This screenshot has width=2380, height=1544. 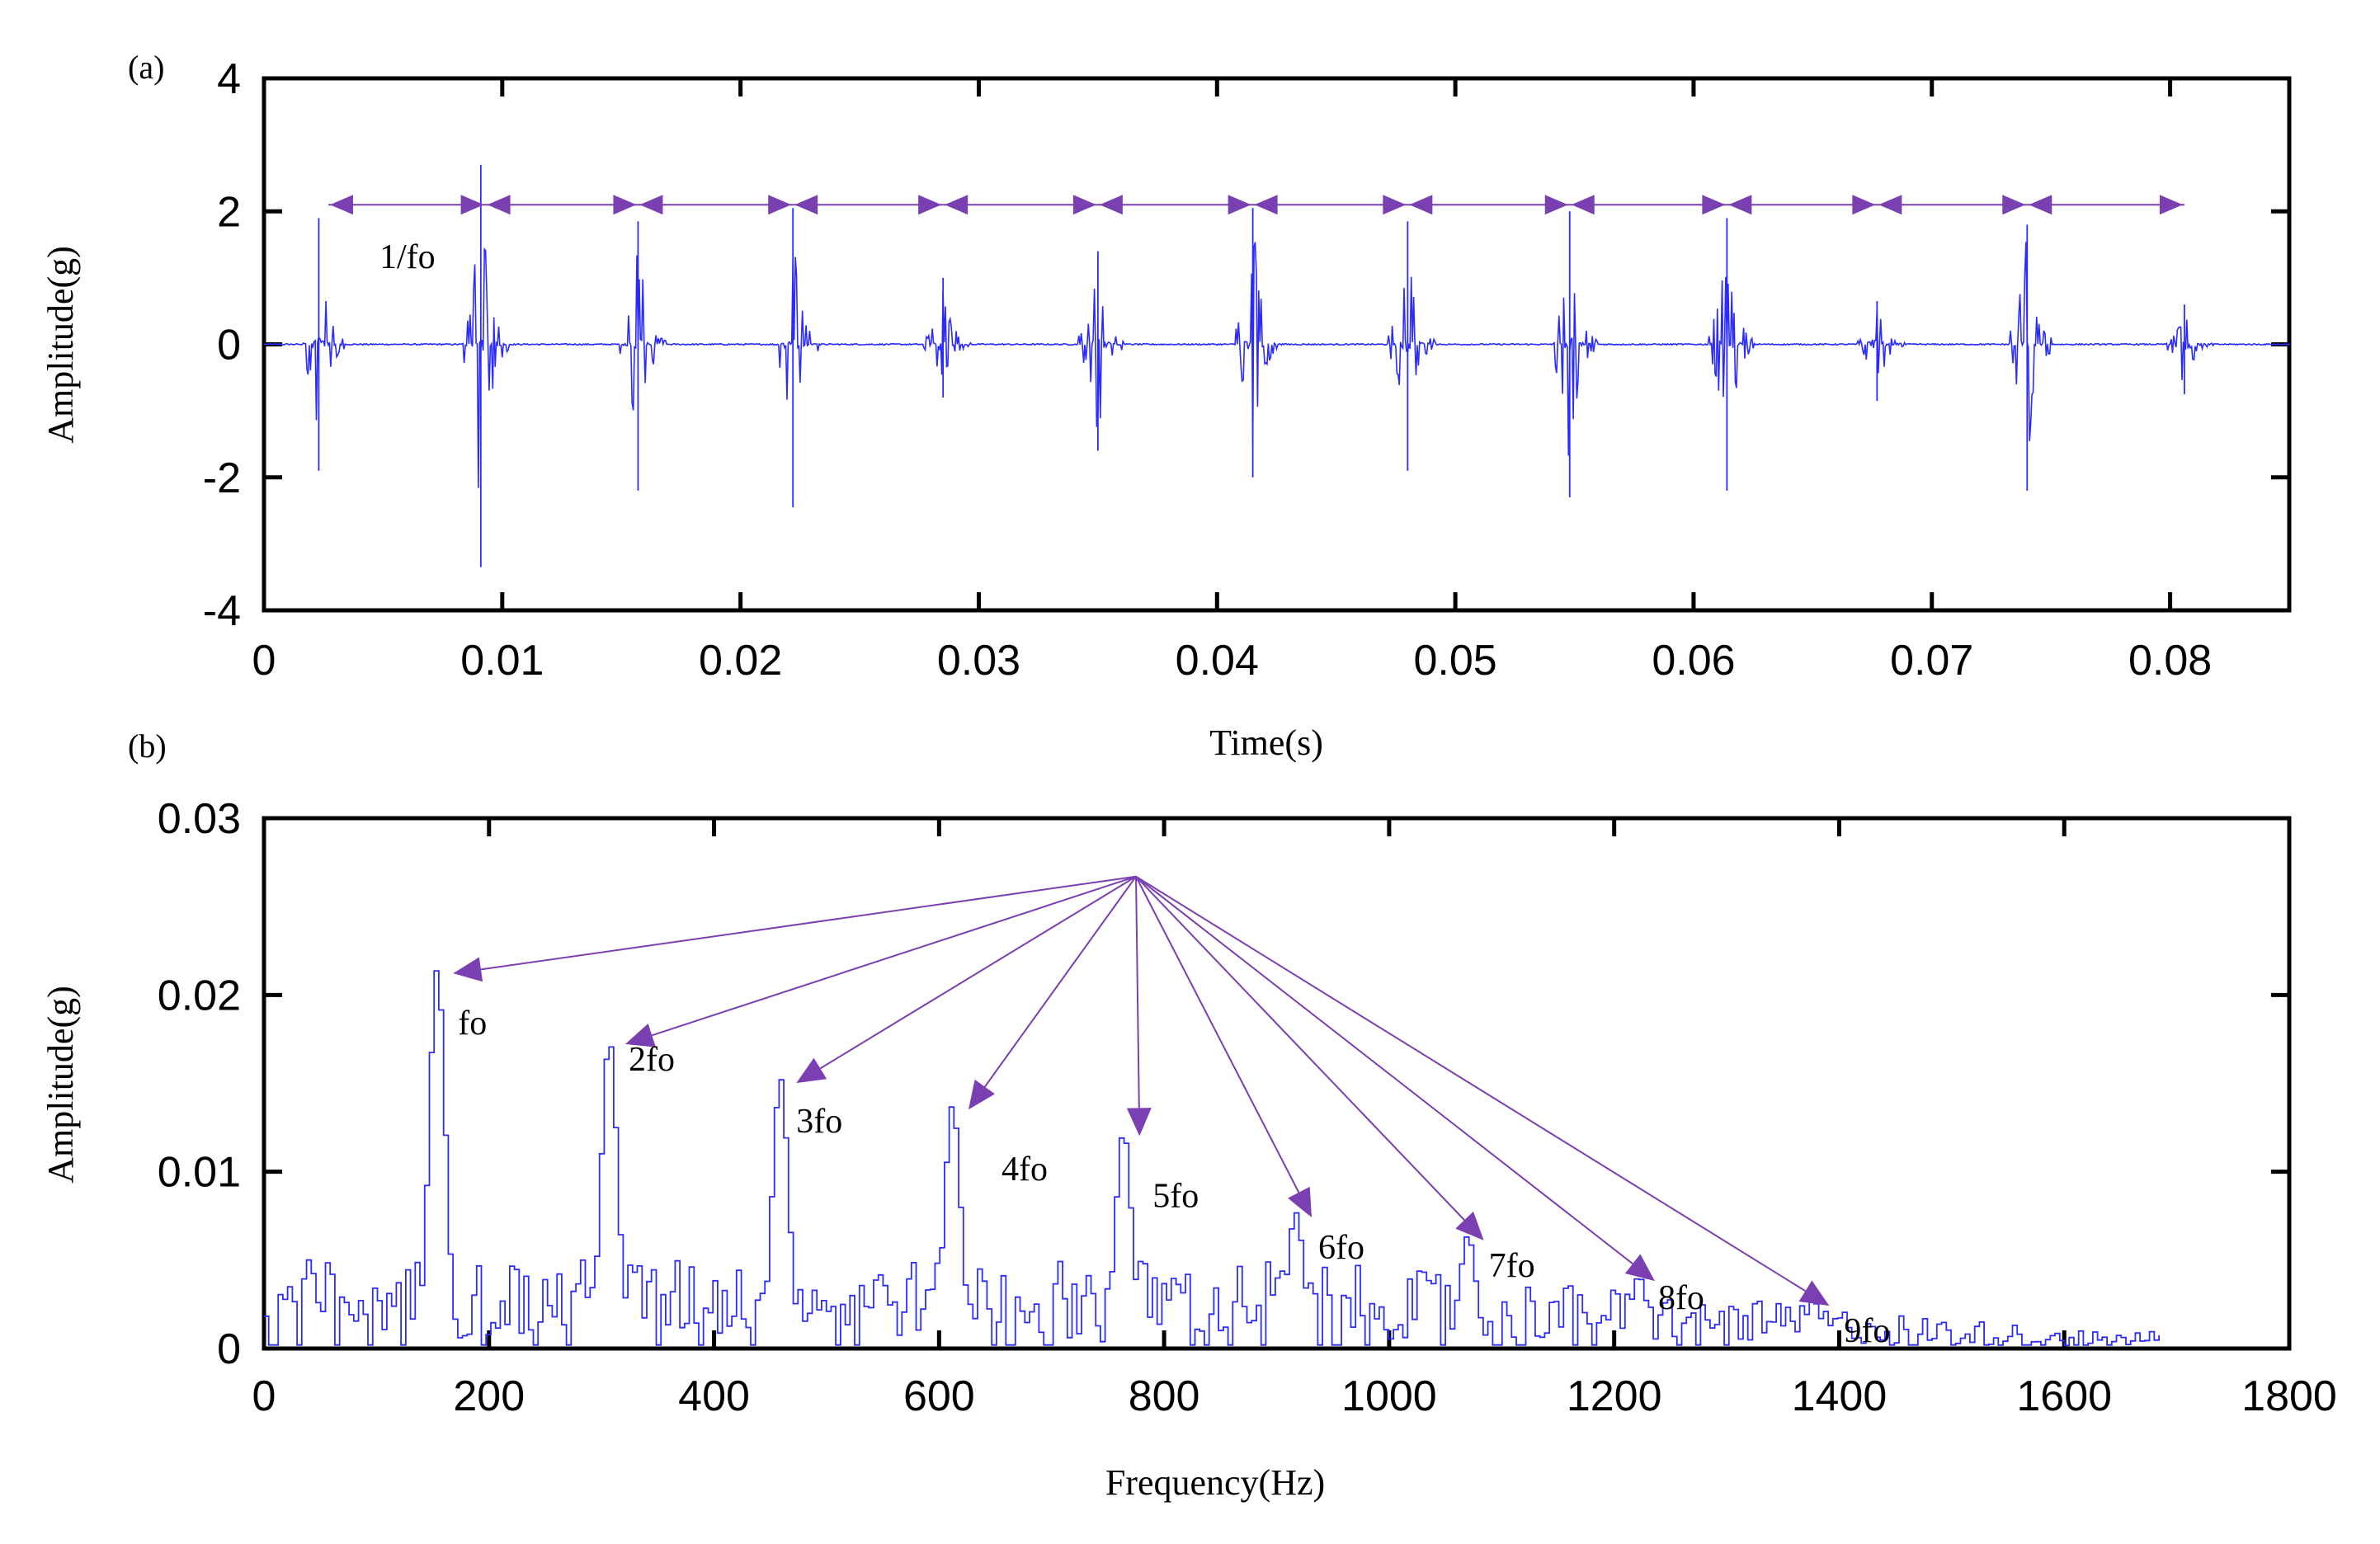 What do you see at coordinates (1217, 661) in the screenshot?
I see `x-tick-label: 0.04` at bounding box center [1217, 661].